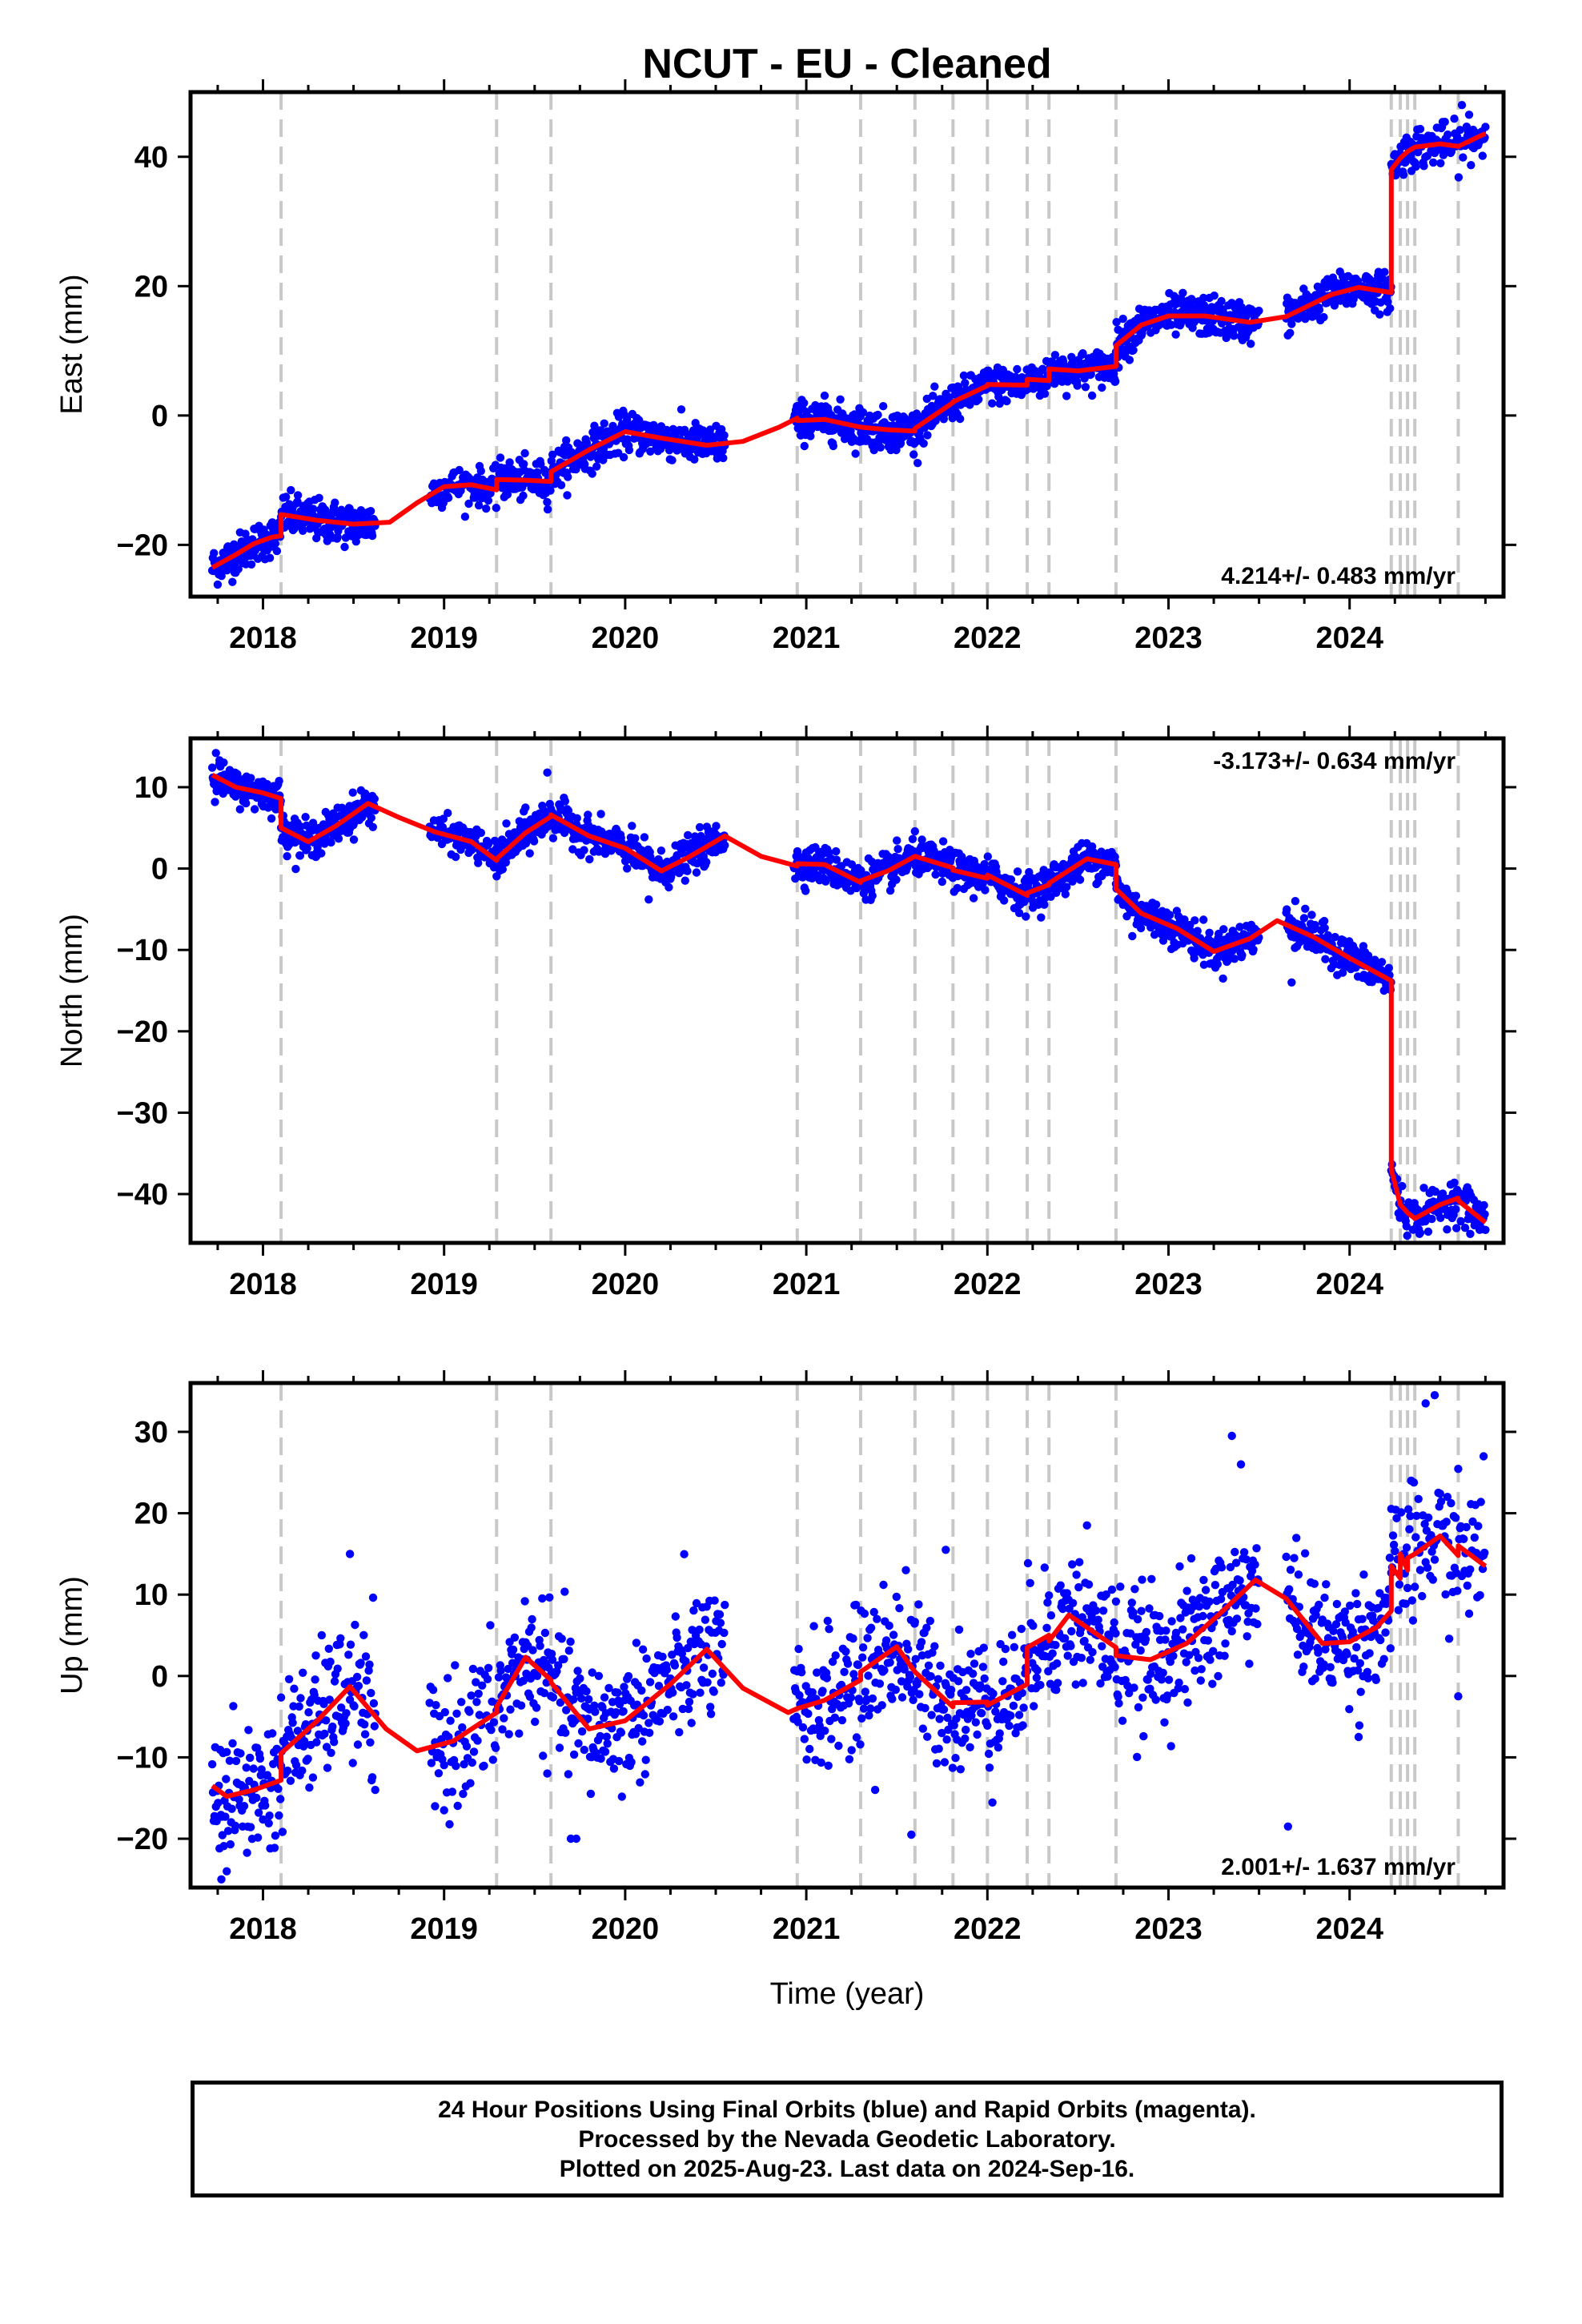 This screenshot has height=2324, width=1582. I want to click on y-tick-label: 20, so click(151, 287).